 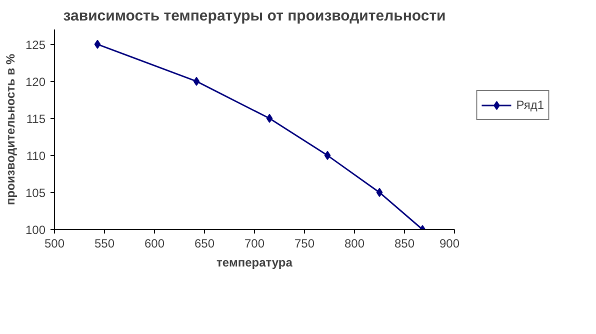 What do you see at coordinates (254, 263) in the screenshot?
I see `x-axis-title: температура` at bounding box center [254, 263].